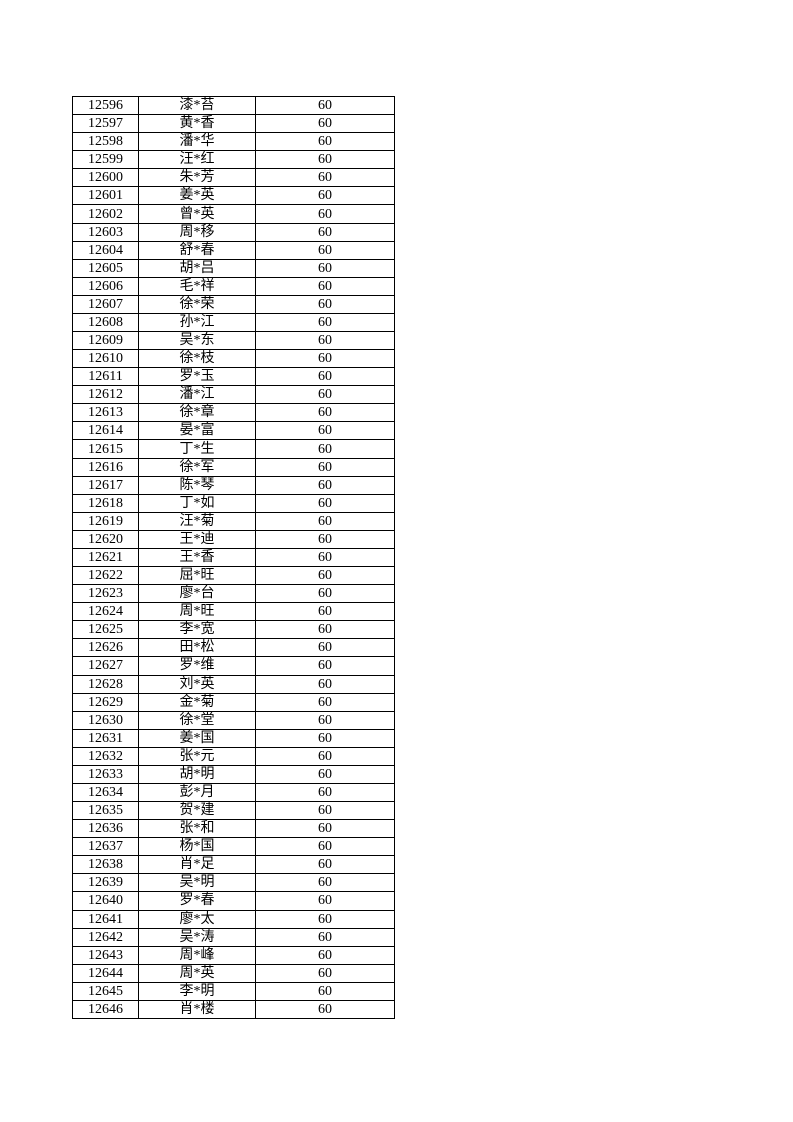 This screenshot has height=1122, width=793. I want to click on id-cell: 12597, so click(105, 124).